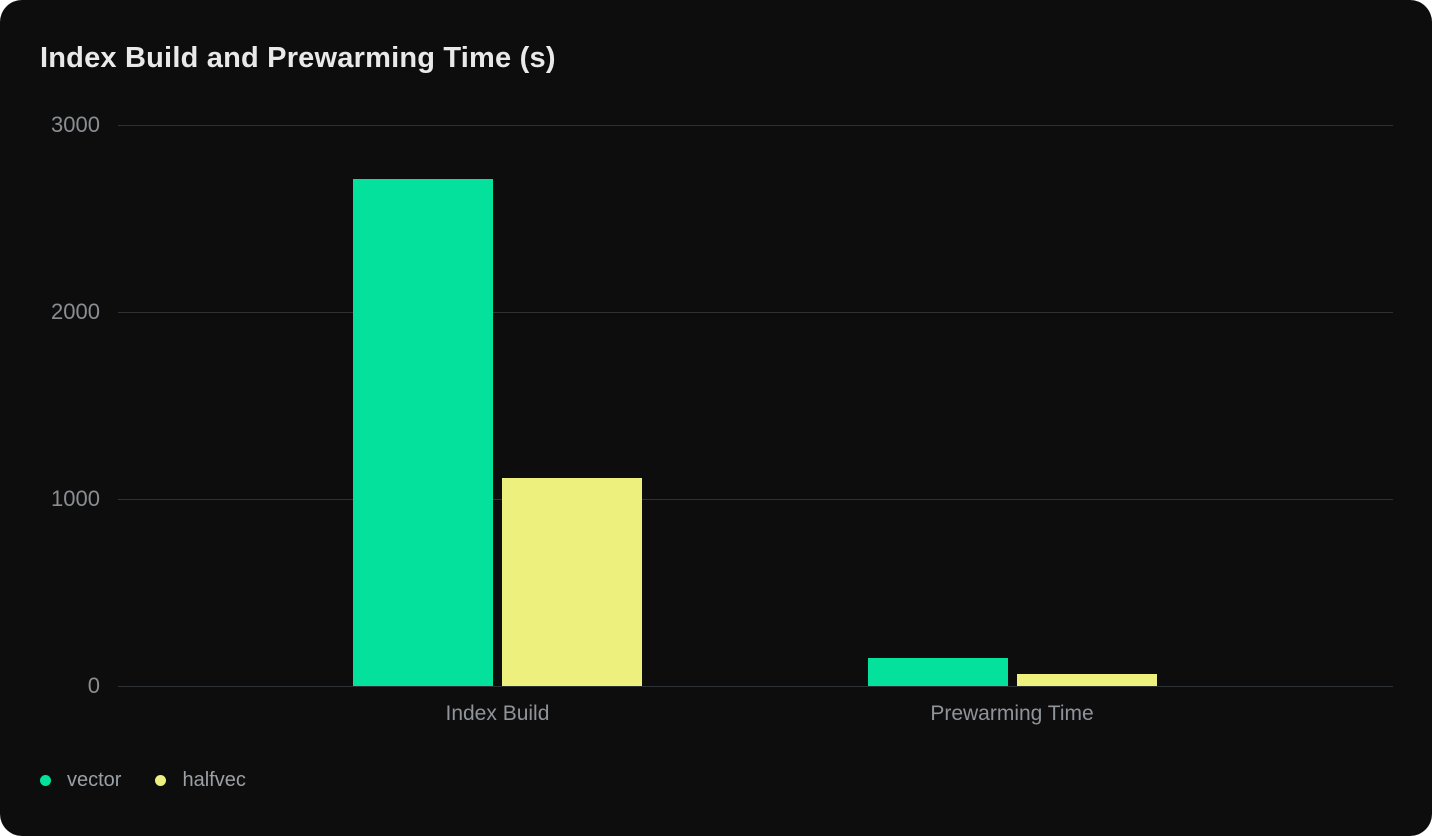 This screenshot has height=836, width=1432. I want to click on legend-item-halfvec: halfvec, so click(200, 780).